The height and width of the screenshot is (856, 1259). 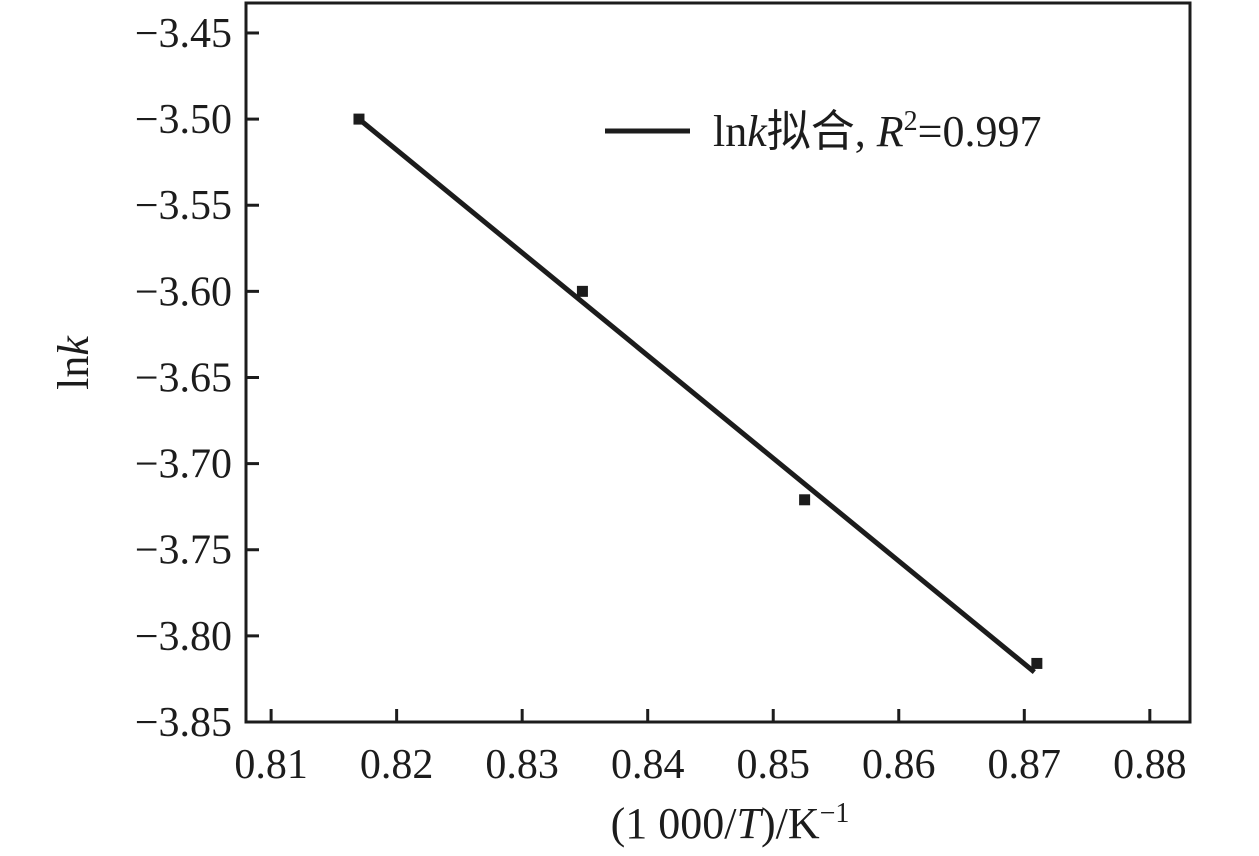 I want to click on x-axis-tick-label: 0.87, so click(x=1025, y=765).